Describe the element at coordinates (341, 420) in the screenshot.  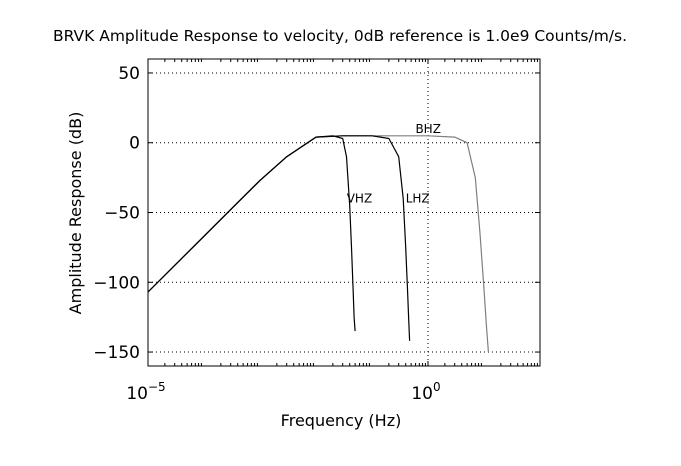
I see `x-axis-label: Frequency (Hz)` at that location.